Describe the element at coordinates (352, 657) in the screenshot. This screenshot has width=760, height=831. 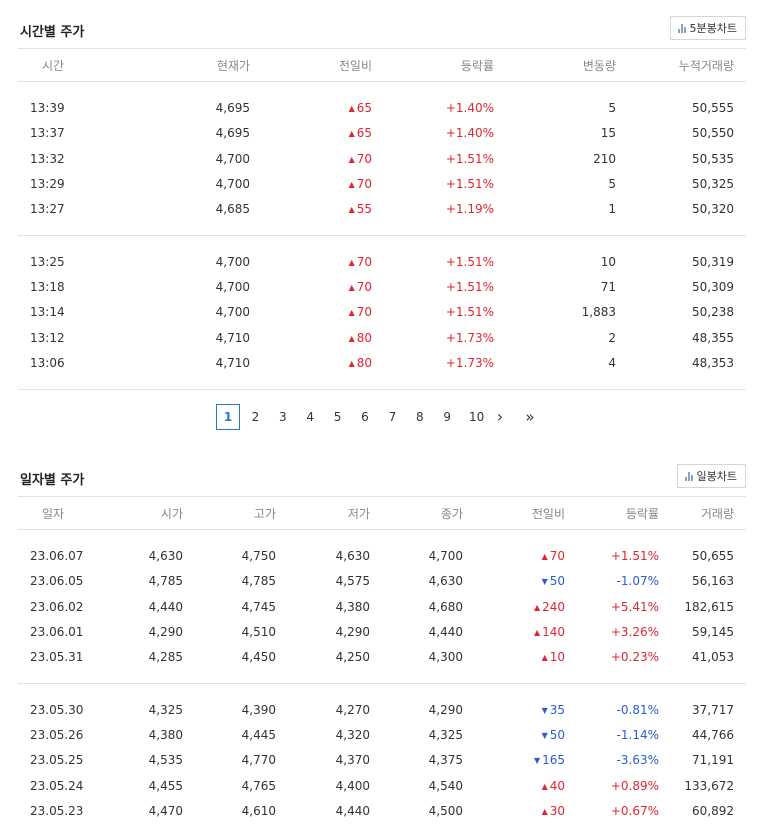
I see `cell-value: 4,250` at that location.